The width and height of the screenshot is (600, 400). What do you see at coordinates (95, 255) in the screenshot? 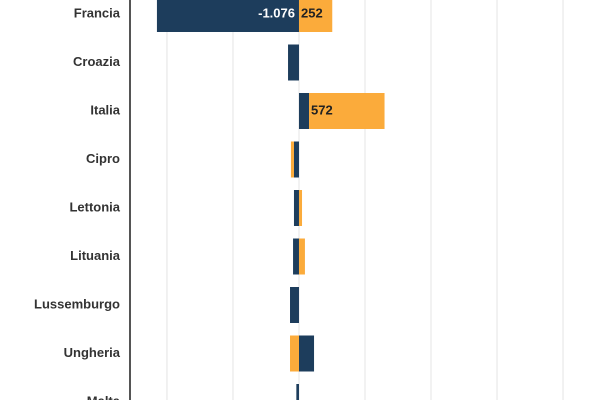
I see `y-tick-label: Lituania` at bounding box center [95, 255].